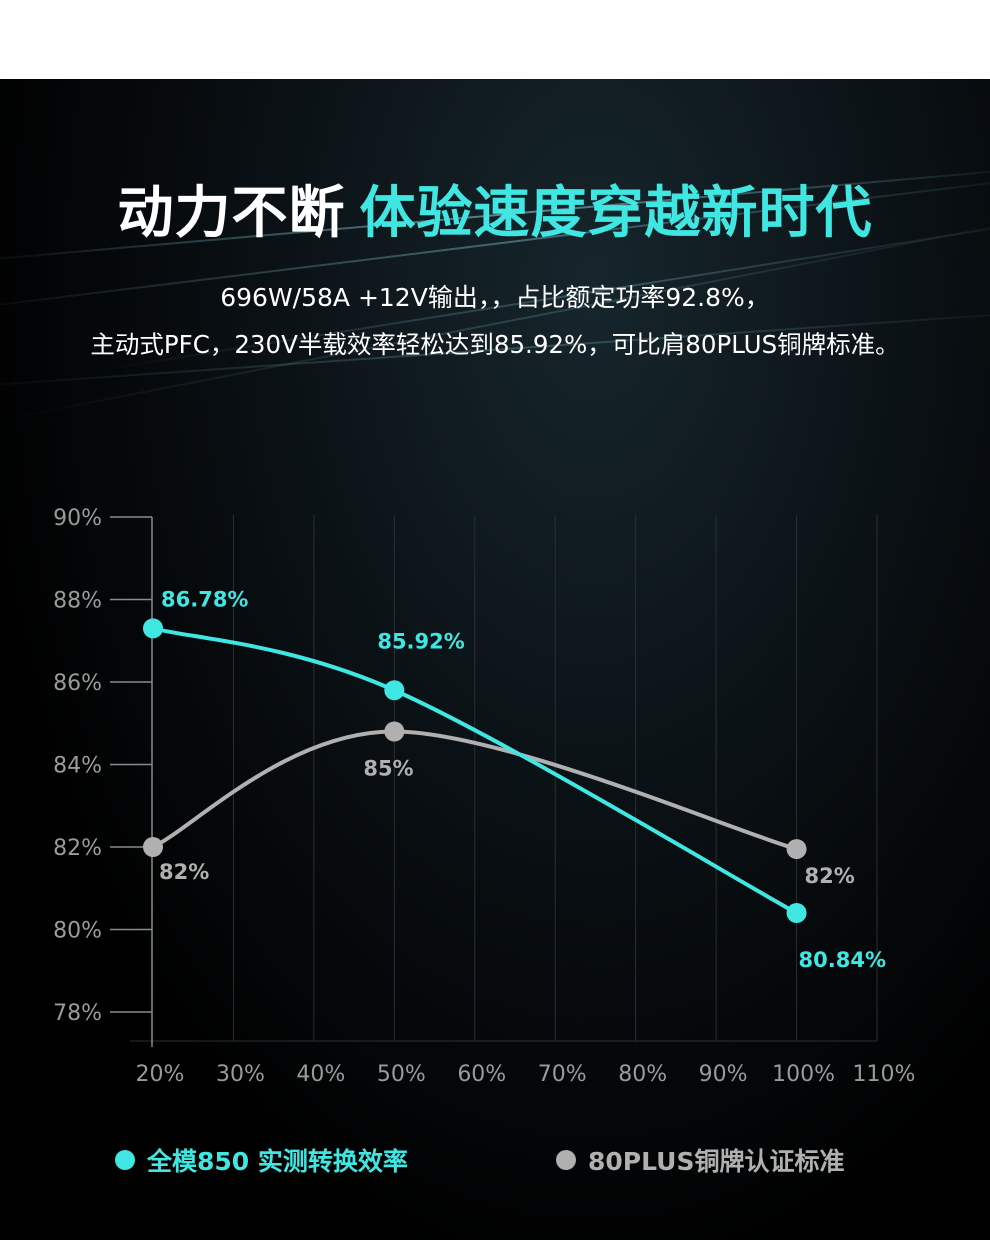 This screenshot has height=1240, width=990. Describe the element at coordinates (77, 1013) in the screenshot. I see `y-tick-label: 78%` at that location.